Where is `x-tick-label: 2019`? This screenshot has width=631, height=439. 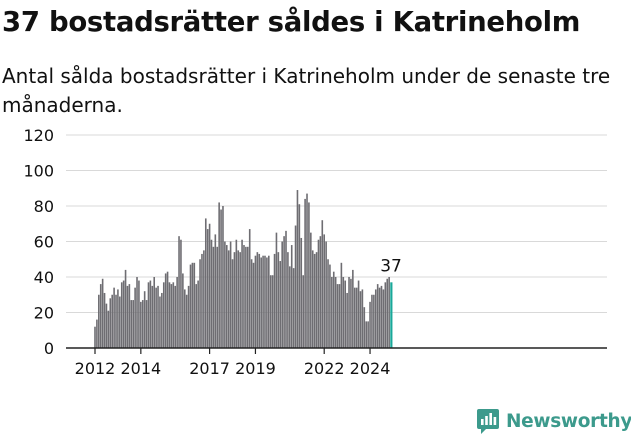
x-tick-label: 2019 is located at coordinates (255, 368).